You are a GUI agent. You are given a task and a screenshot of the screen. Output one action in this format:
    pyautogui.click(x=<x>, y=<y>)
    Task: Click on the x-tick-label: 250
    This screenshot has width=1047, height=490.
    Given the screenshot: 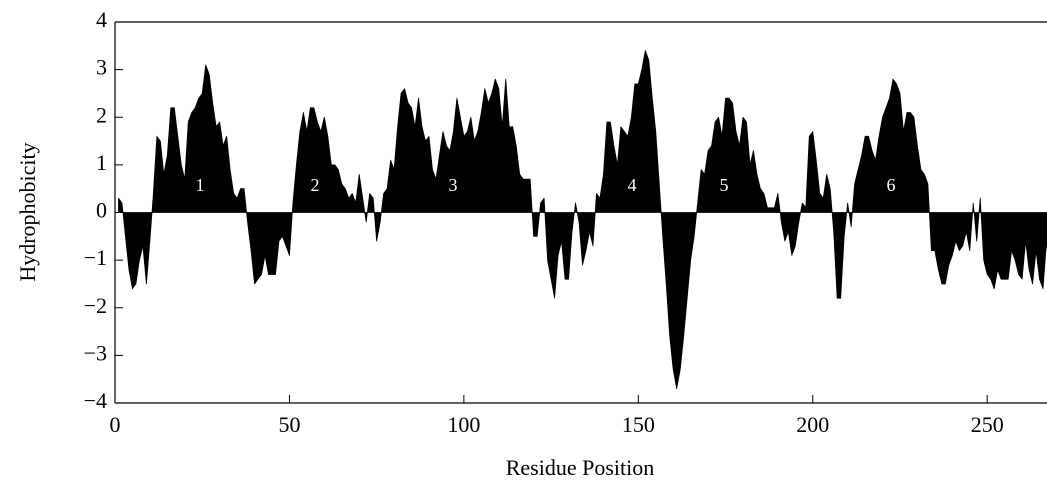 What is the action you would take?
    pyautogui.click(x=987, y=424)
    